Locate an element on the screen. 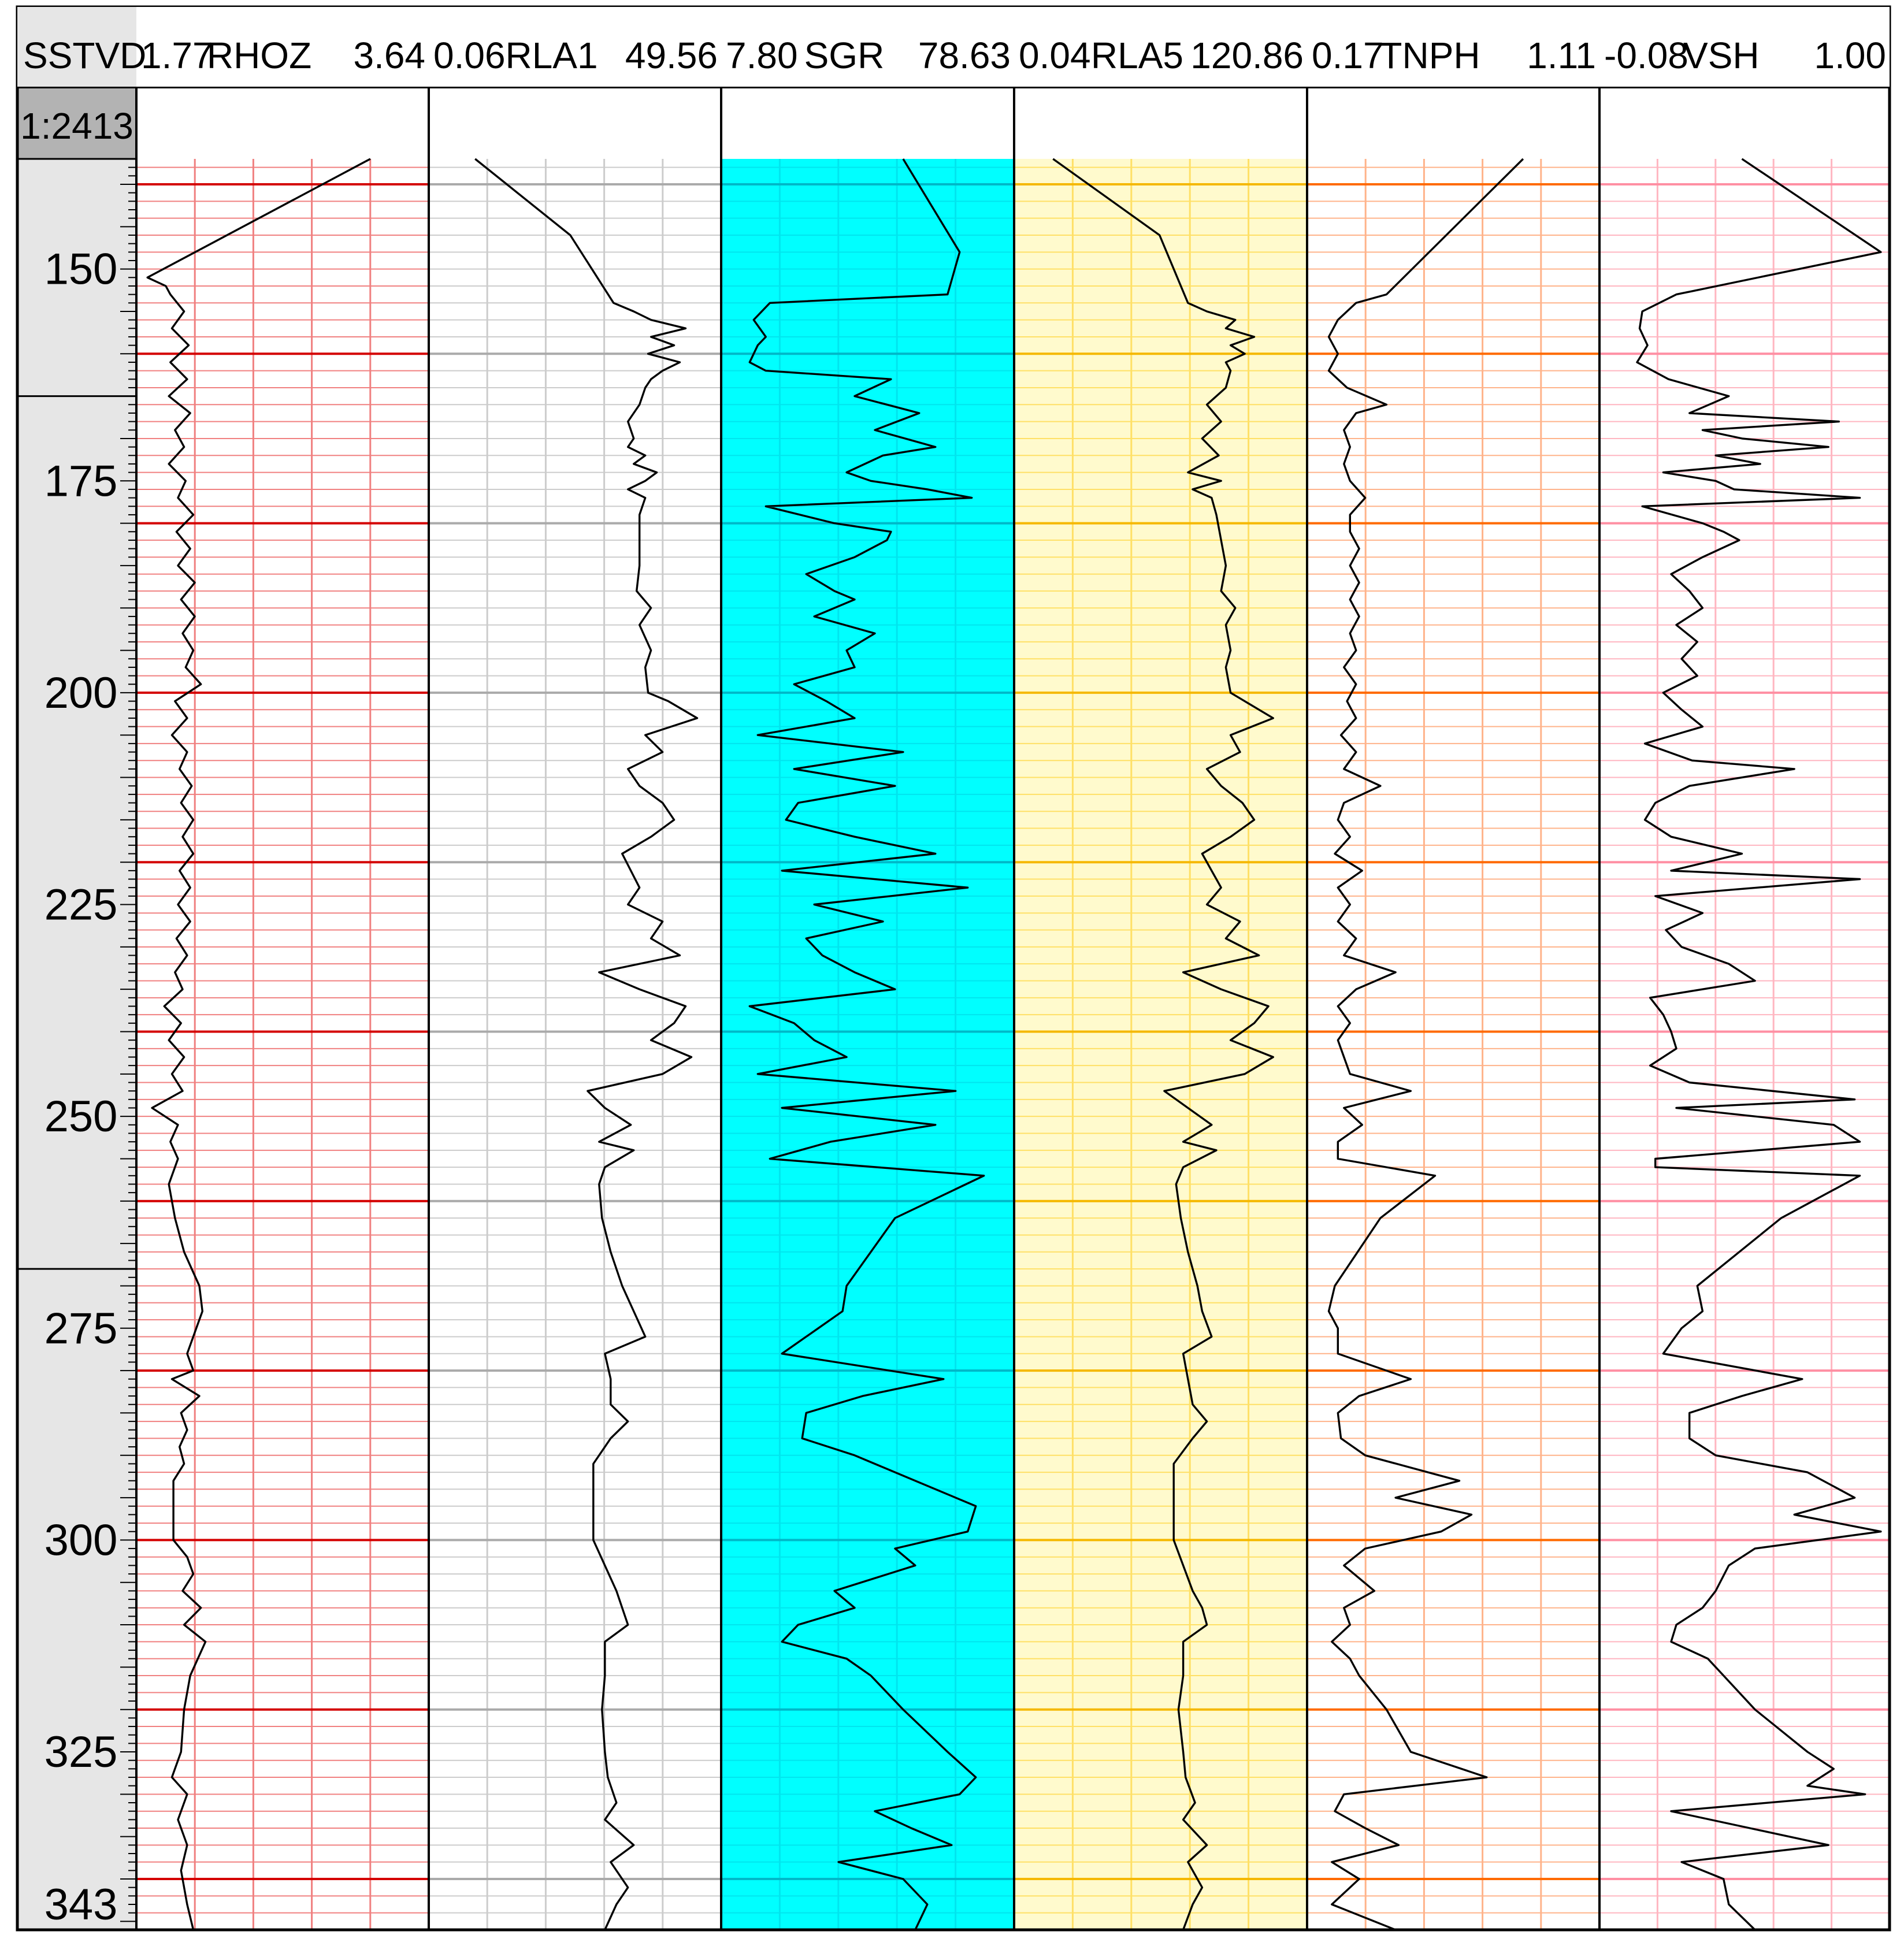  track-min-label: -0.08 is located at coordinates (1646, 55).